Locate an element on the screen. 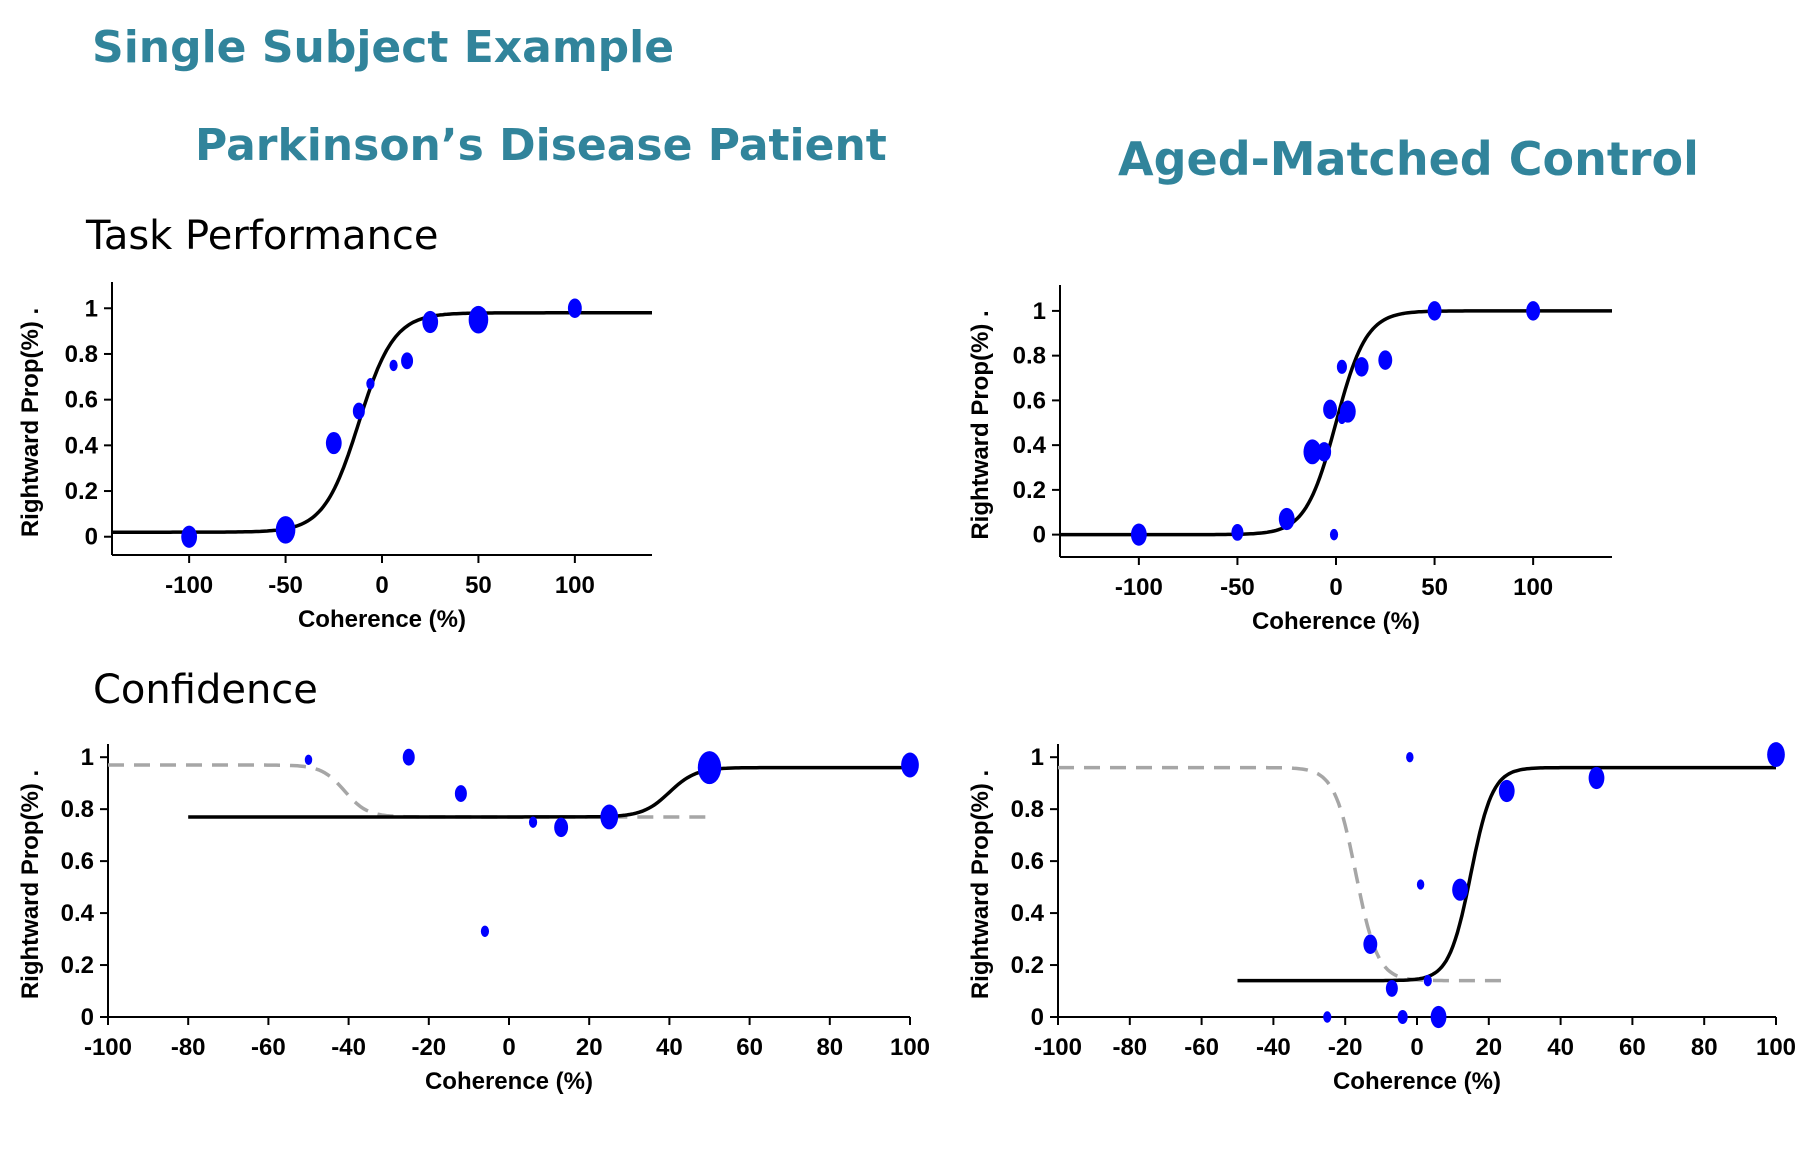  x-tick-label: 20 is located at coordinates (1488, 1047).